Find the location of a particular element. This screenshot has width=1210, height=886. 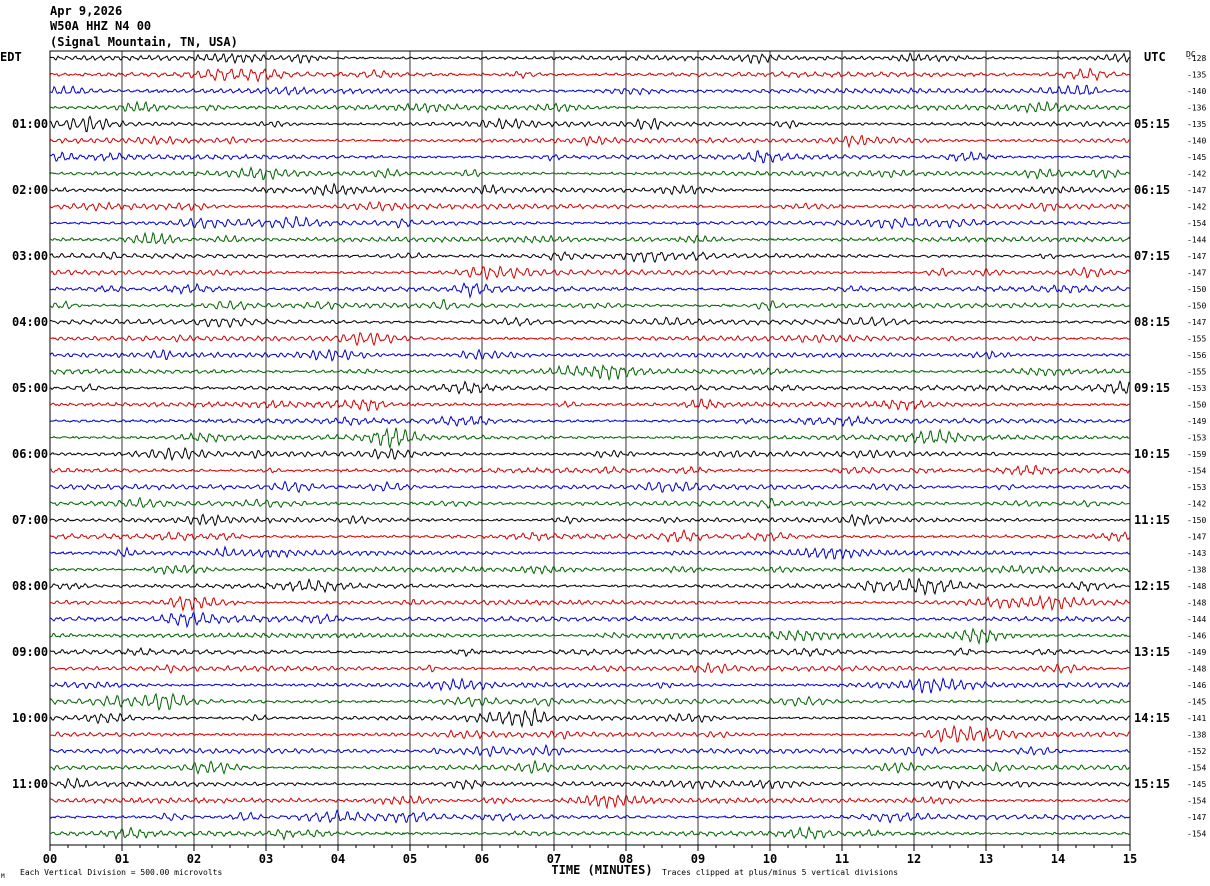

edt-hour-label: 11:00 is located at coordinates (30, 784).